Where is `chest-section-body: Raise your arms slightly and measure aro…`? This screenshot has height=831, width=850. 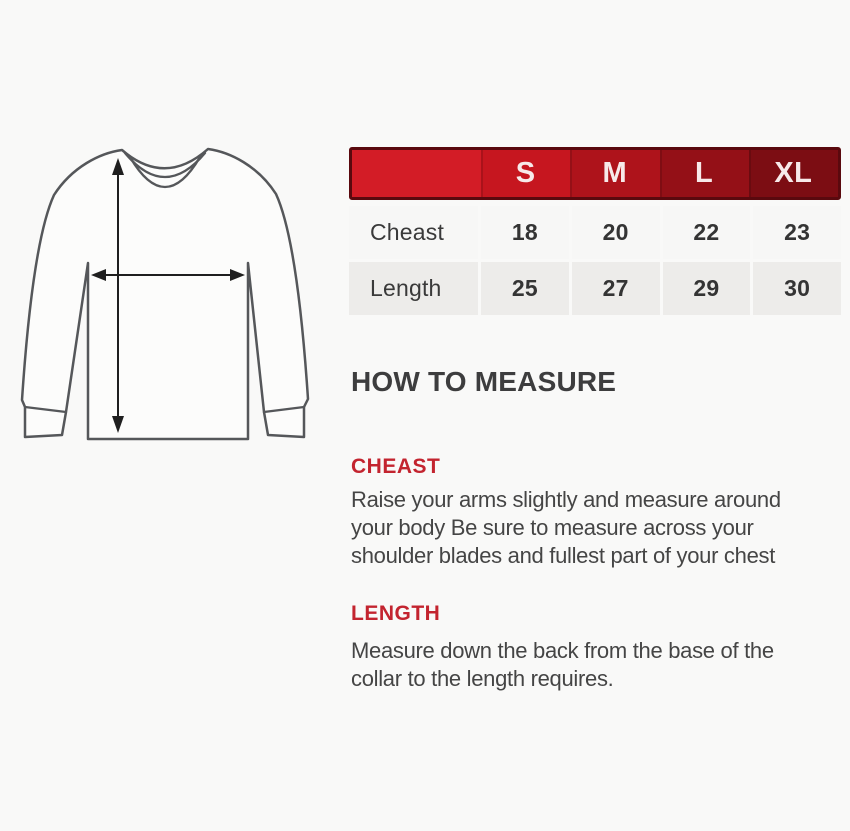
chest-section-body: Raise your arms slightly and measure aro… is located at coordinates (566, 527).